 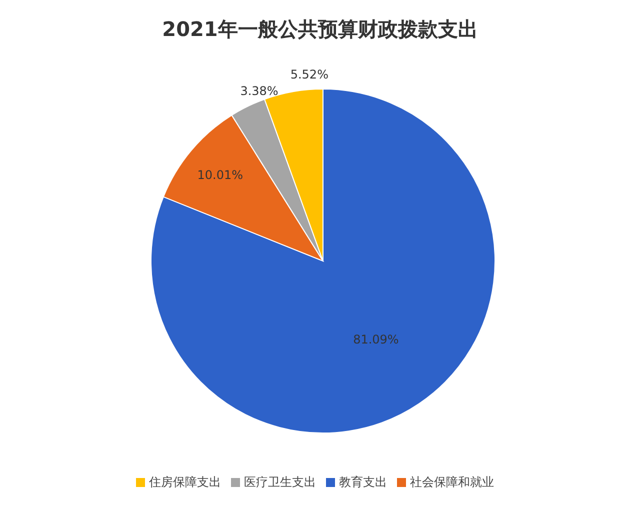 I want to click on data-label: 81.09%, so click(x=376, y=339).